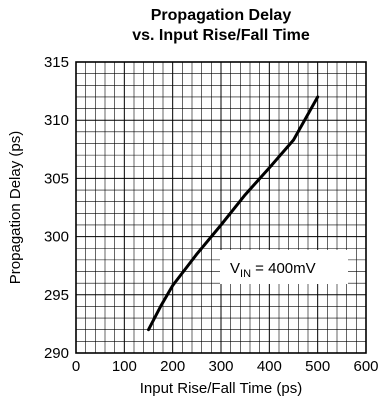  I want to click on y-tick-label: 315, so click(56, 62).